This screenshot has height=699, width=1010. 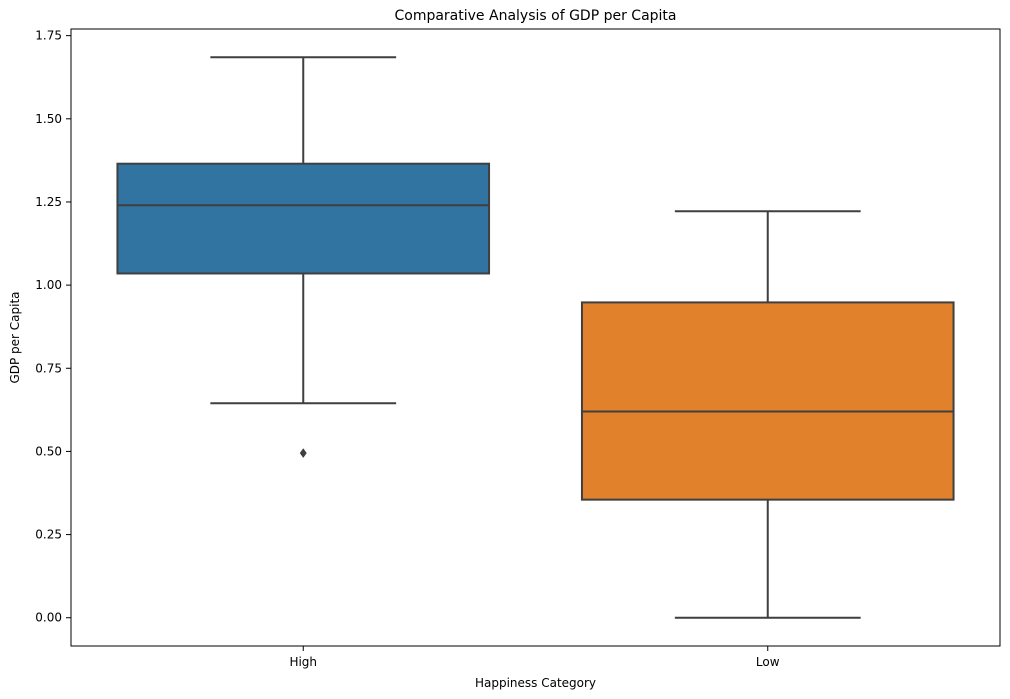 What do you see at coordinates (768, 662) in the screenshot?
I see `x-tick-label: Low` at bounding box center [768, 662].